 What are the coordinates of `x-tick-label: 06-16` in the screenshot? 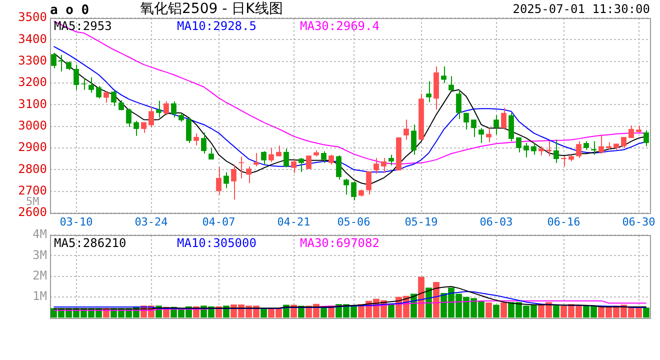 It's located at (563, 221).